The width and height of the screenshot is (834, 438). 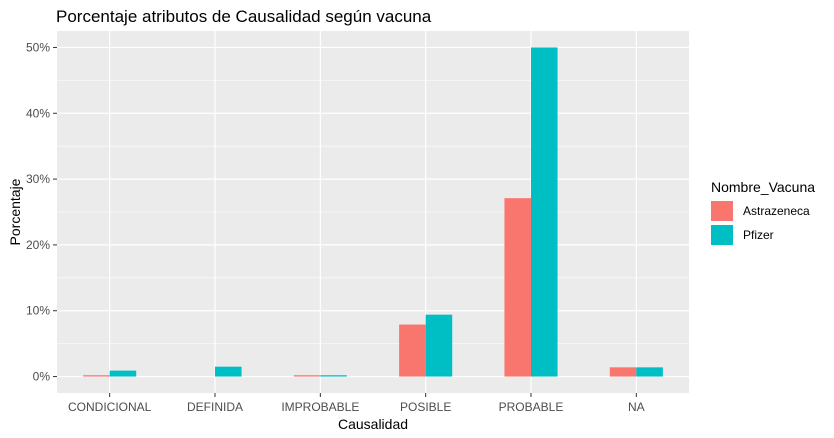 I want to click on legend-label-astrazeneca: Astrazeneca, so click(x=776, y=211).